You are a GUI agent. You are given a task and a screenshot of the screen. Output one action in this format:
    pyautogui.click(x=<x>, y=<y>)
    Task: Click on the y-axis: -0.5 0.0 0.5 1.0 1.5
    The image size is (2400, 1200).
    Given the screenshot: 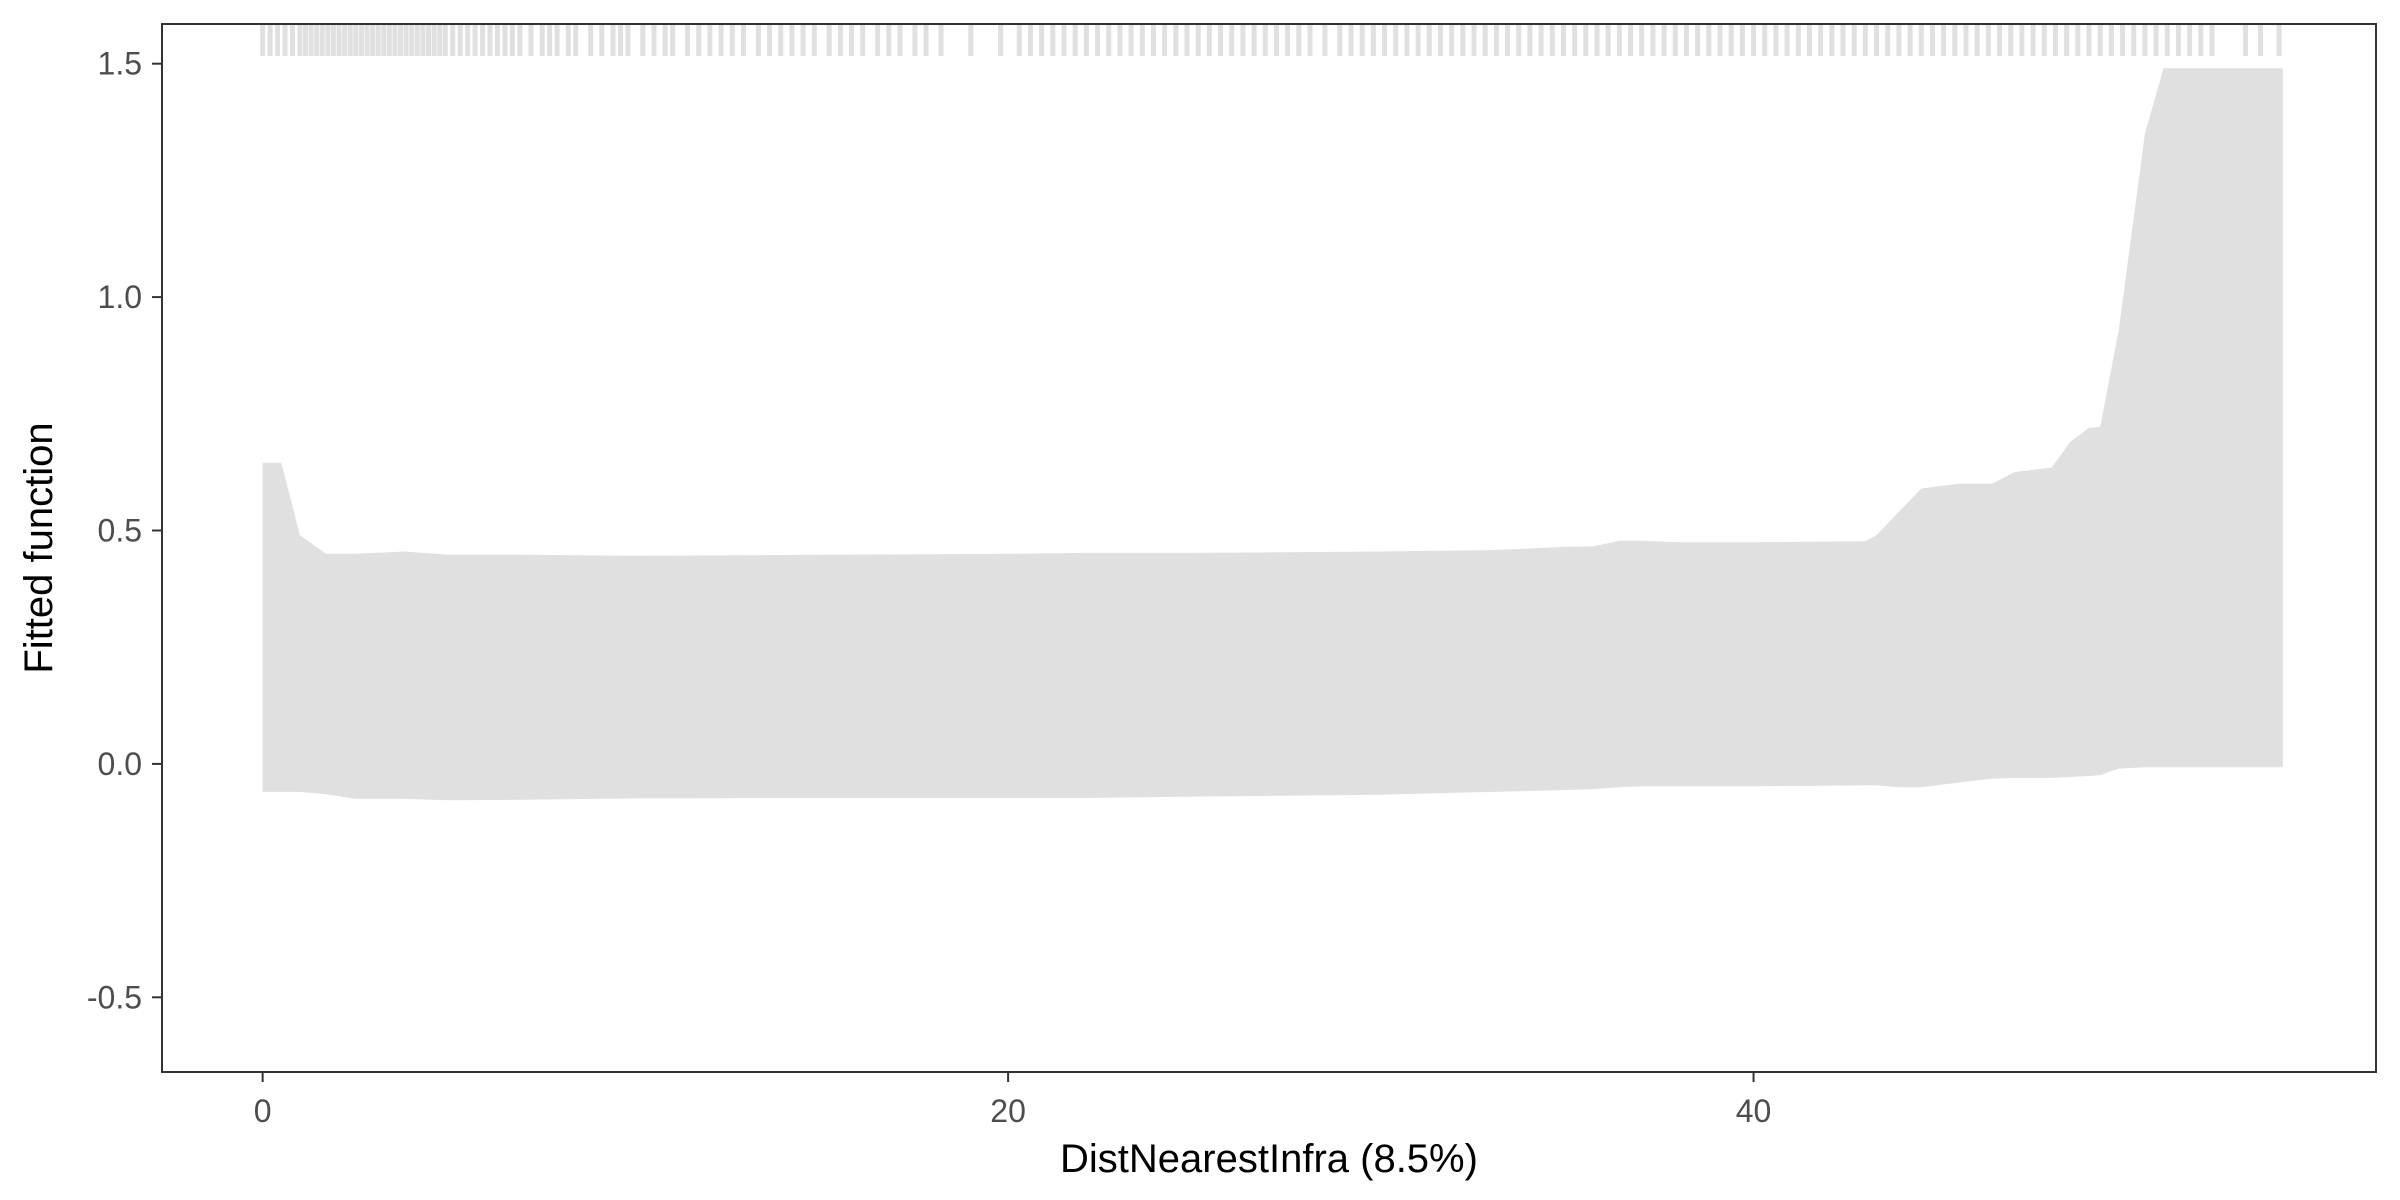 What is the action you would take?
    pyautogui.click(x=124, y=530)
    